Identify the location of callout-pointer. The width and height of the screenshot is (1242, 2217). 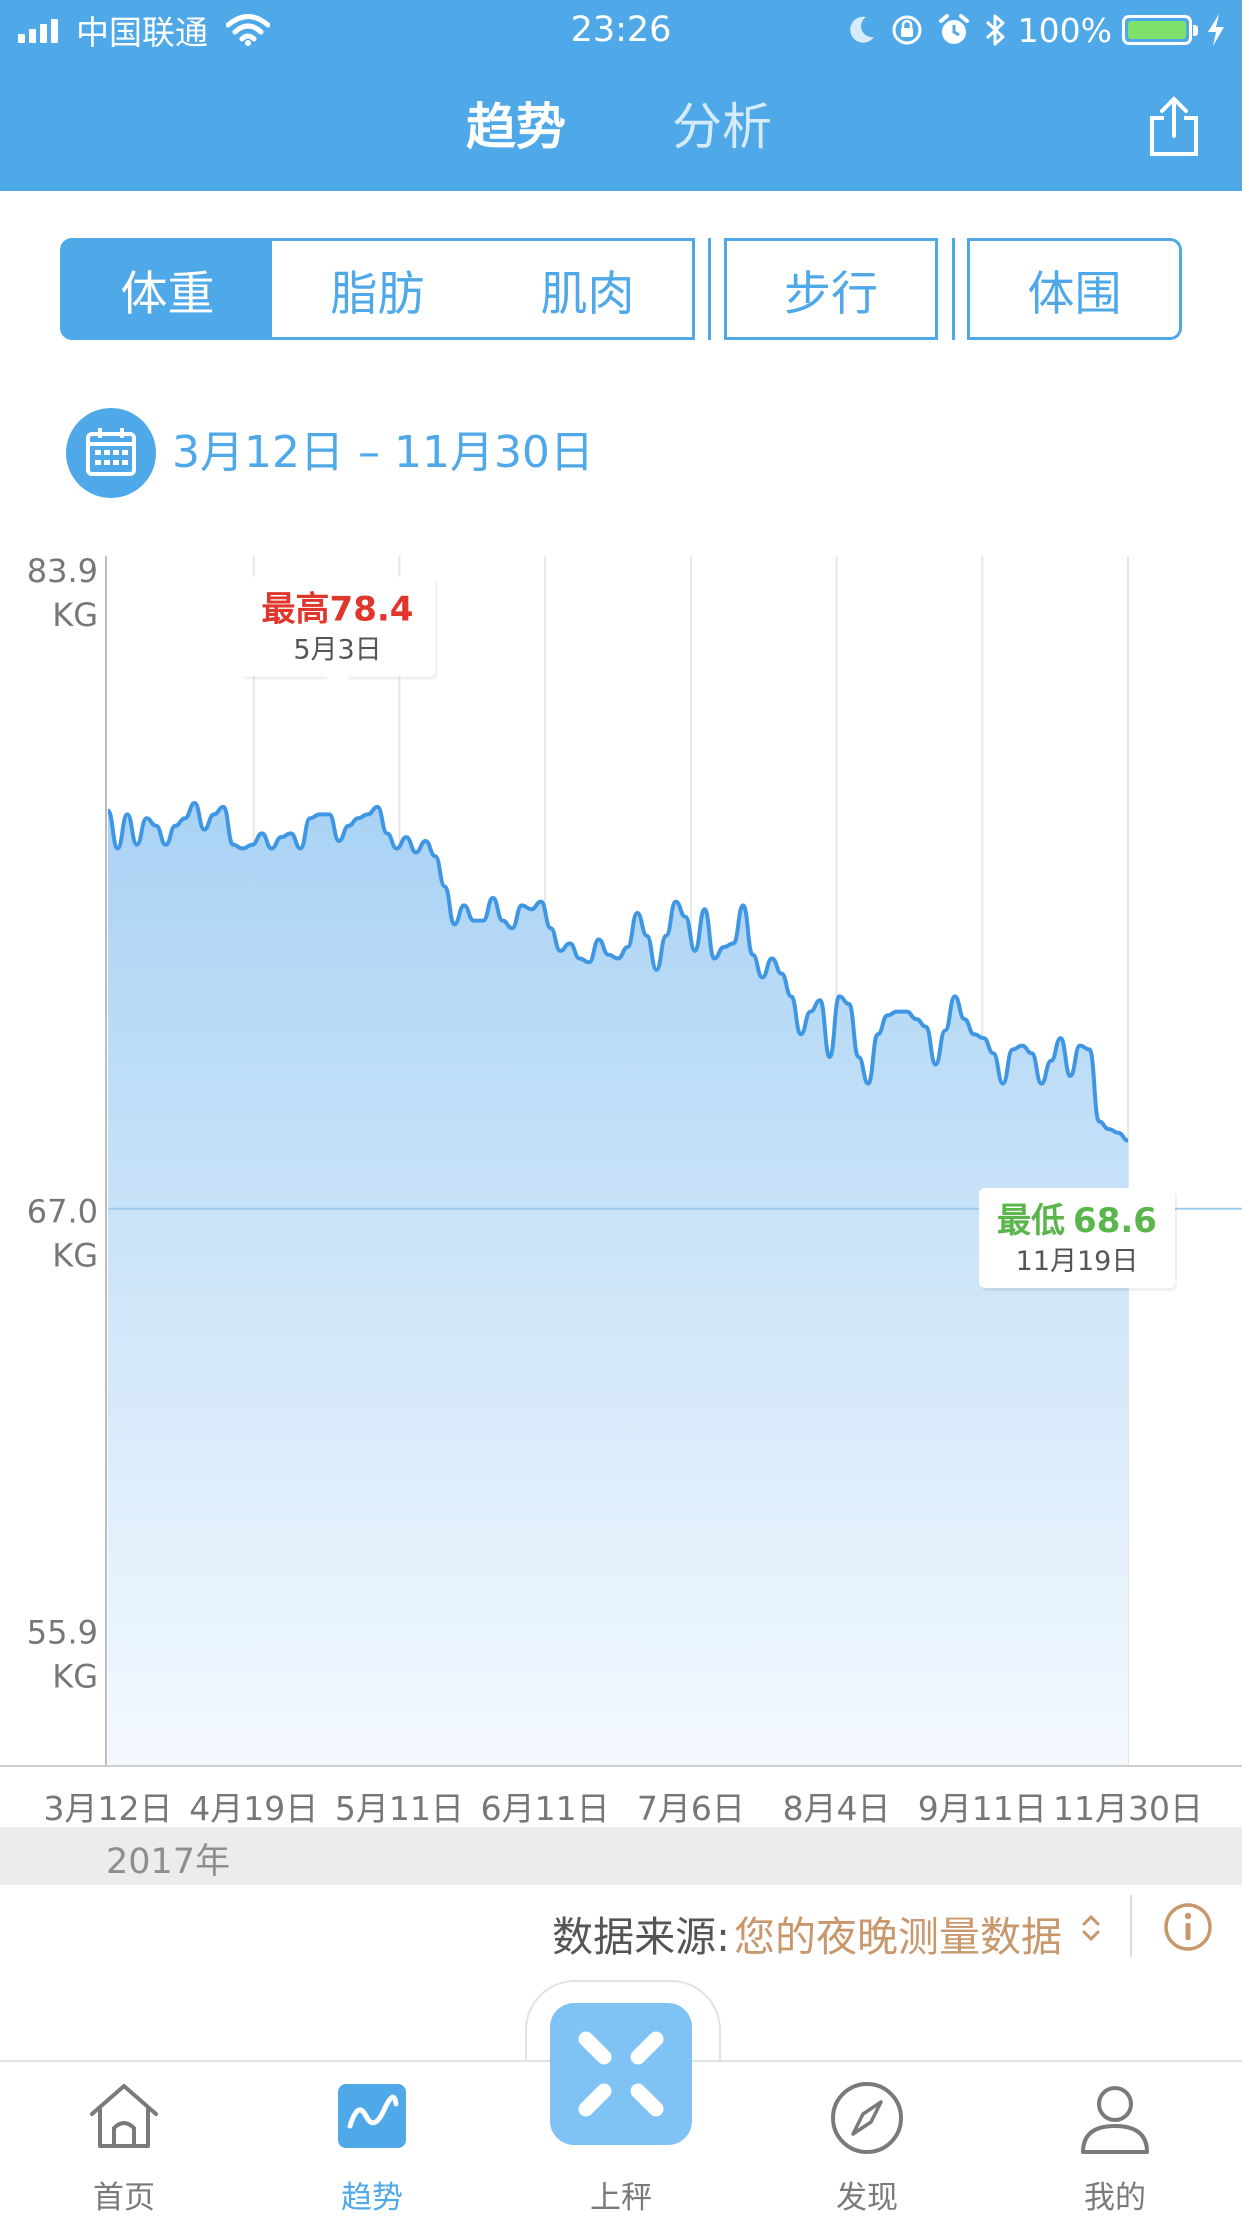
(337, 682).